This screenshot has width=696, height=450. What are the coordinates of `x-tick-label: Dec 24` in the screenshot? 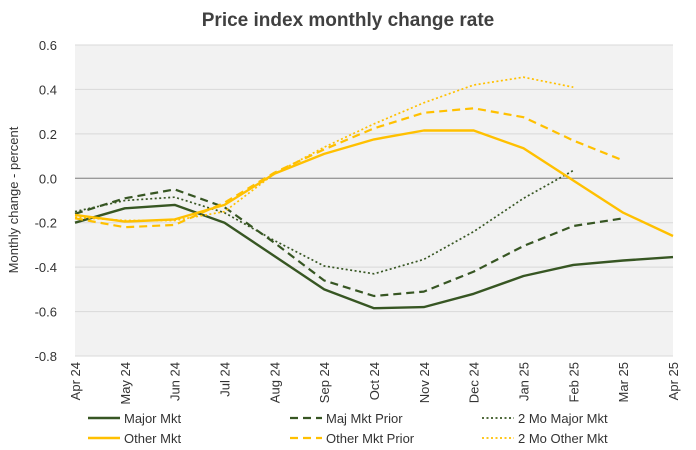 It's located at (474, 382).